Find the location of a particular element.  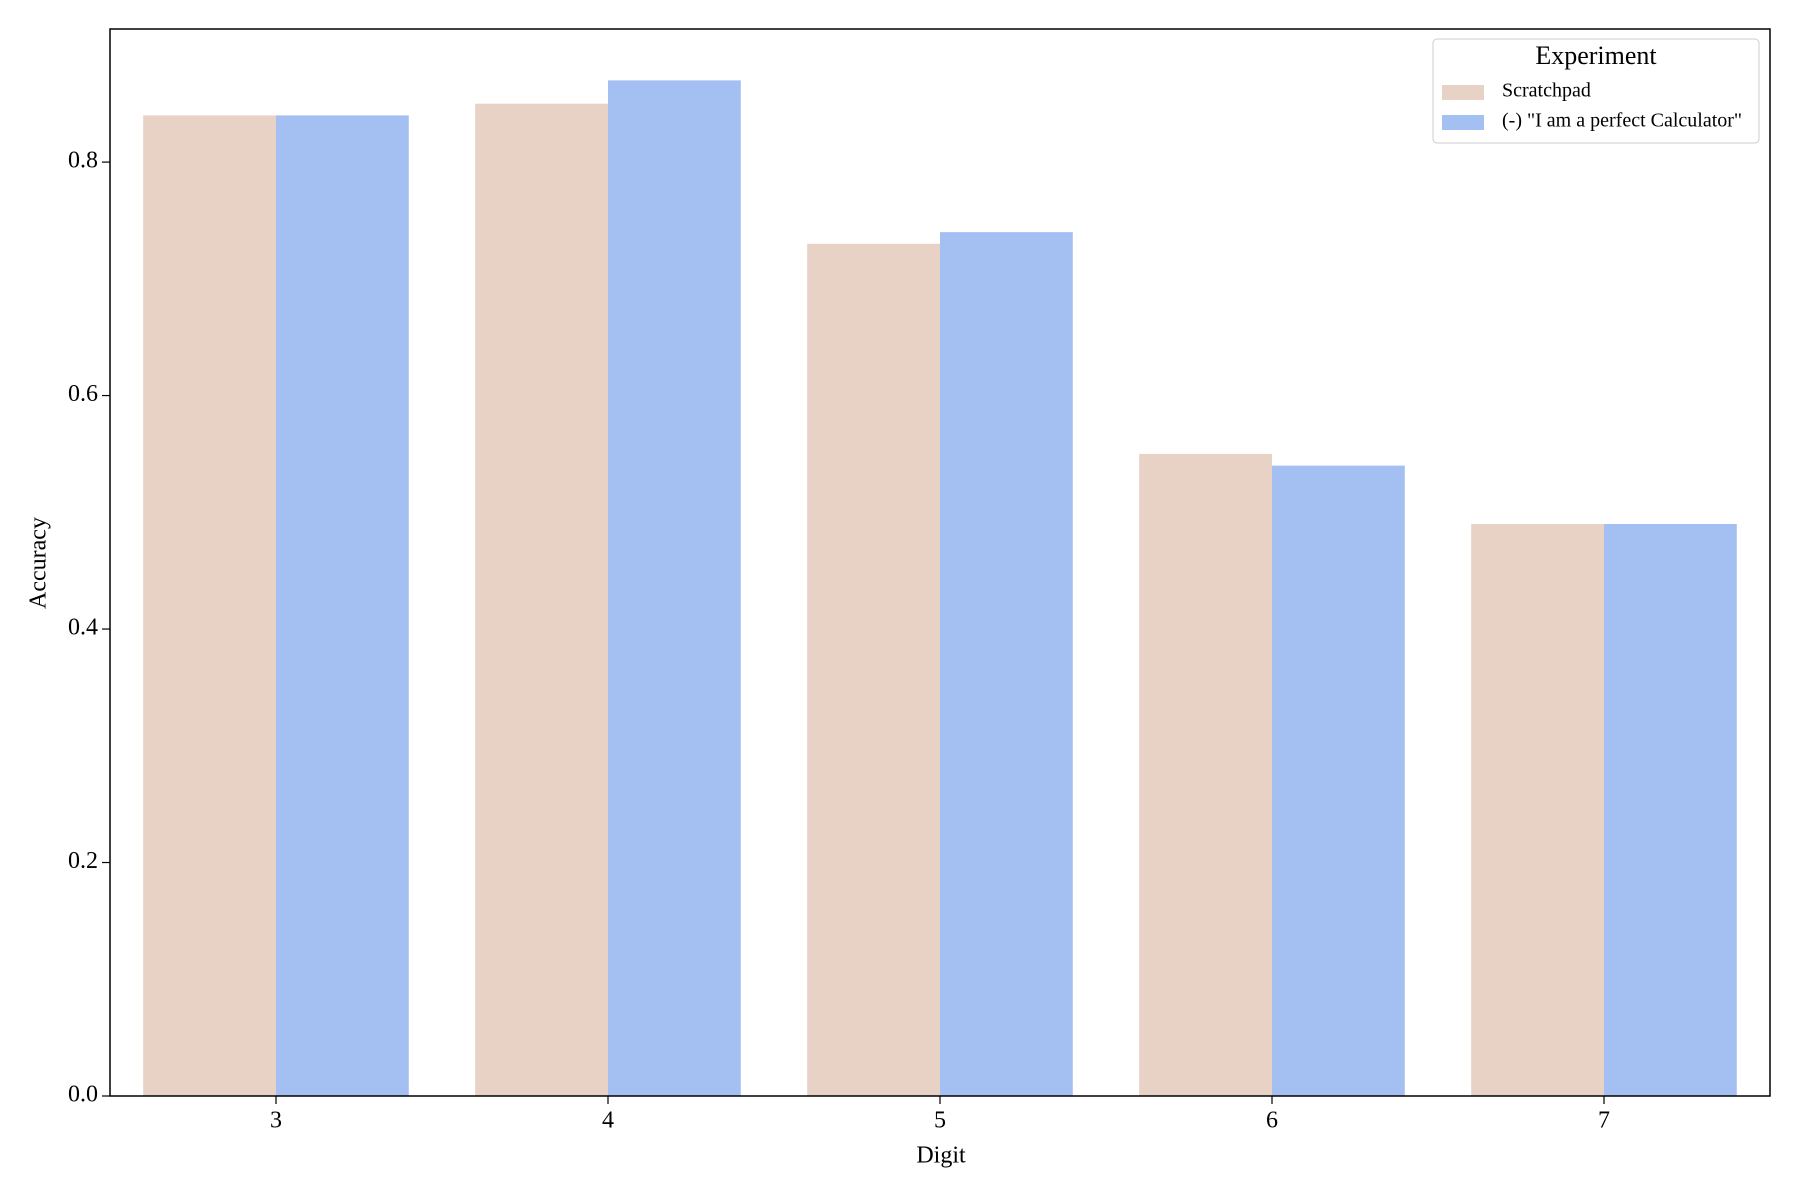

y-tick-label: 0.8 is located at coordinates (83, 161).